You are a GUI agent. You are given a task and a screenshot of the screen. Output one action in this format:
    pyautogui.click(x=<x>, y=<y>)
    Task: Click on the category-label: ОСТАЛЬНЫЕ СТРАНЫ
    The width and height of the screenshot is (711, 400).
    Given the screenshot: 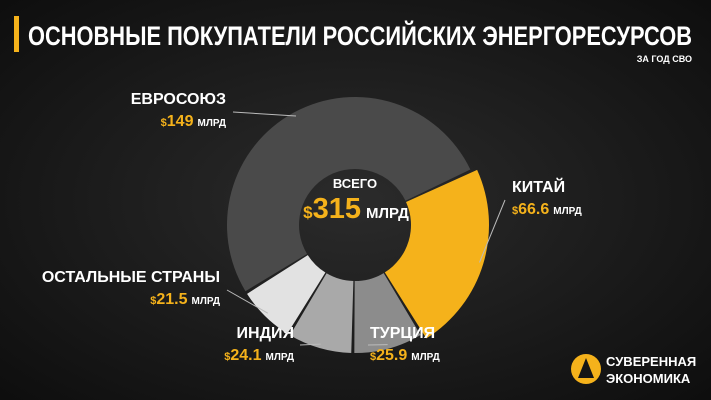 What is the action you would take?
    pyautogui.click(x=131, y=277)
    